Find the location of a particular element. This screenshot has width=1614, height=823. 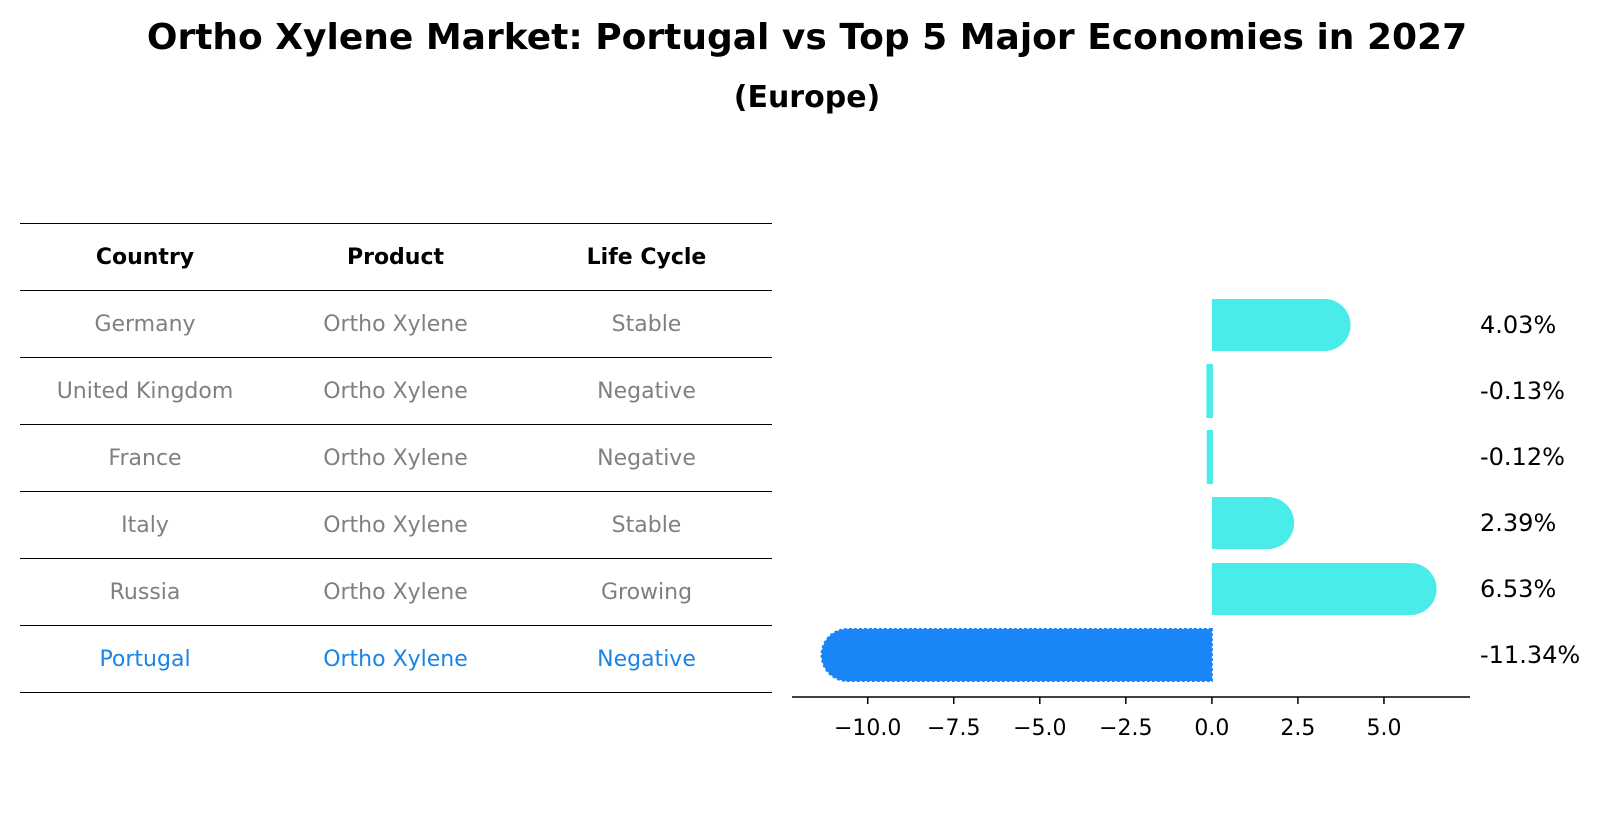

bar-value-label: -11.34% is located at coordinates (1530, 655).